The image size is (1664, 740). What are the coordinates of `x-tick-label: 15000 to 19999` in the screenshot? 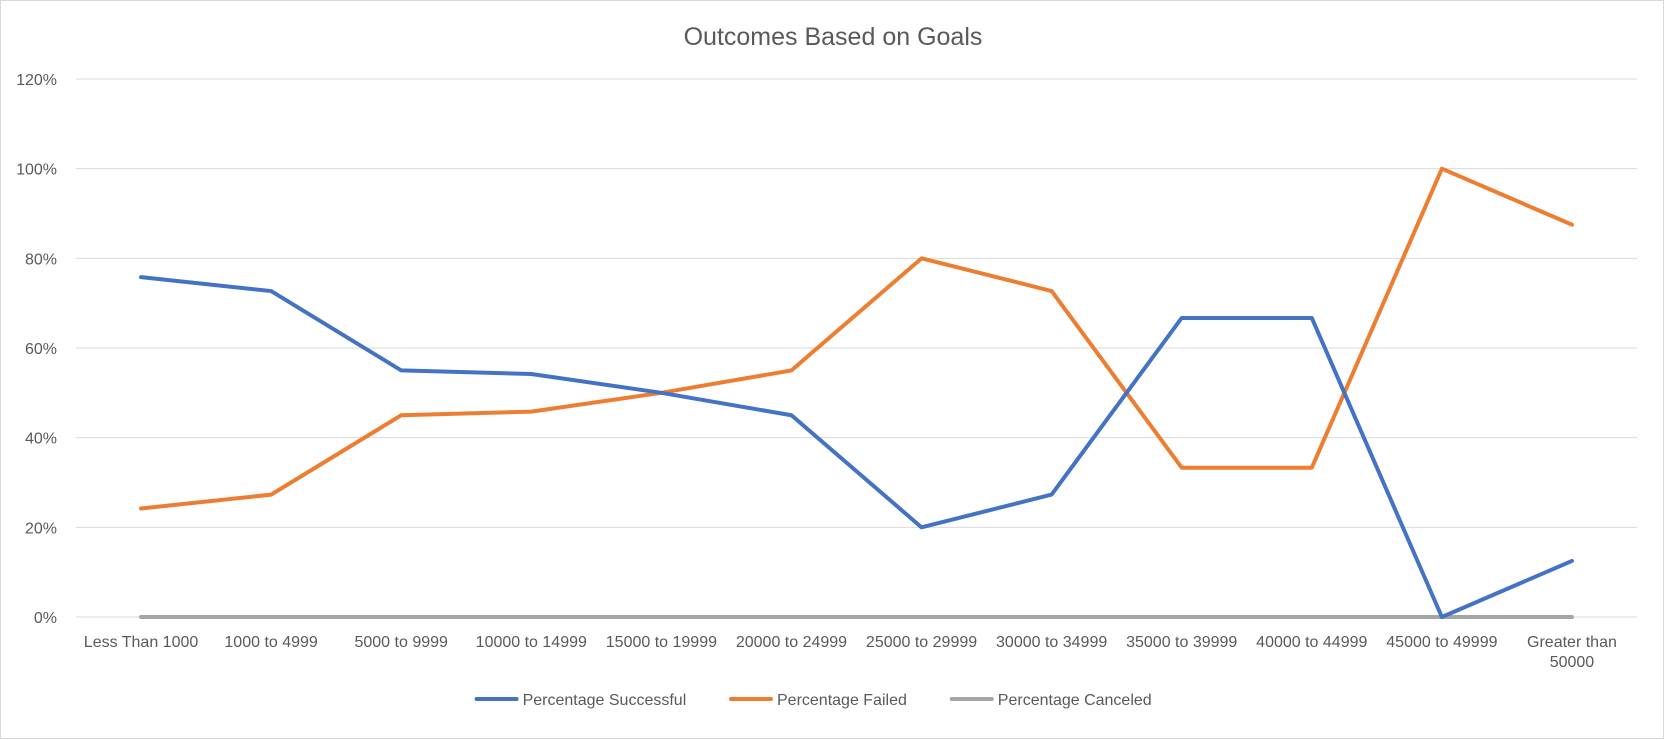 It's located at (661, 642).